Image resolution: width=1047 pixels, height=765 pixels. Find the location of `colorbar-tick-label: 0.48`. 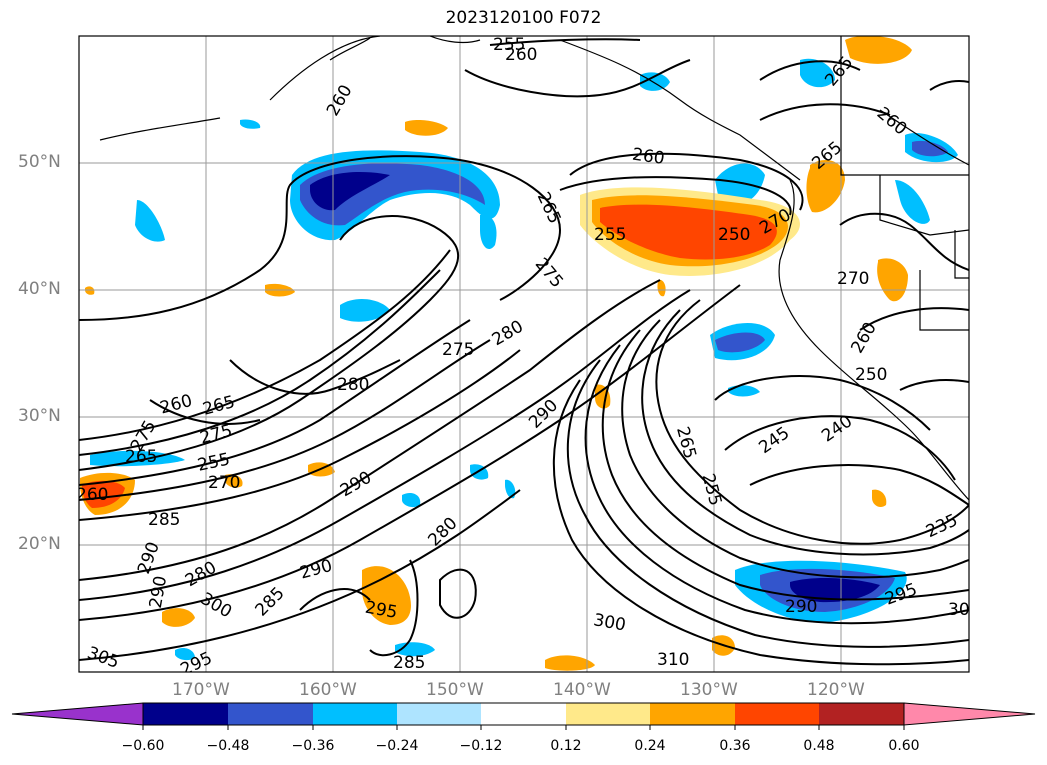

colorbar-tick-label: 0.48 is located at coordinates (819, 746).